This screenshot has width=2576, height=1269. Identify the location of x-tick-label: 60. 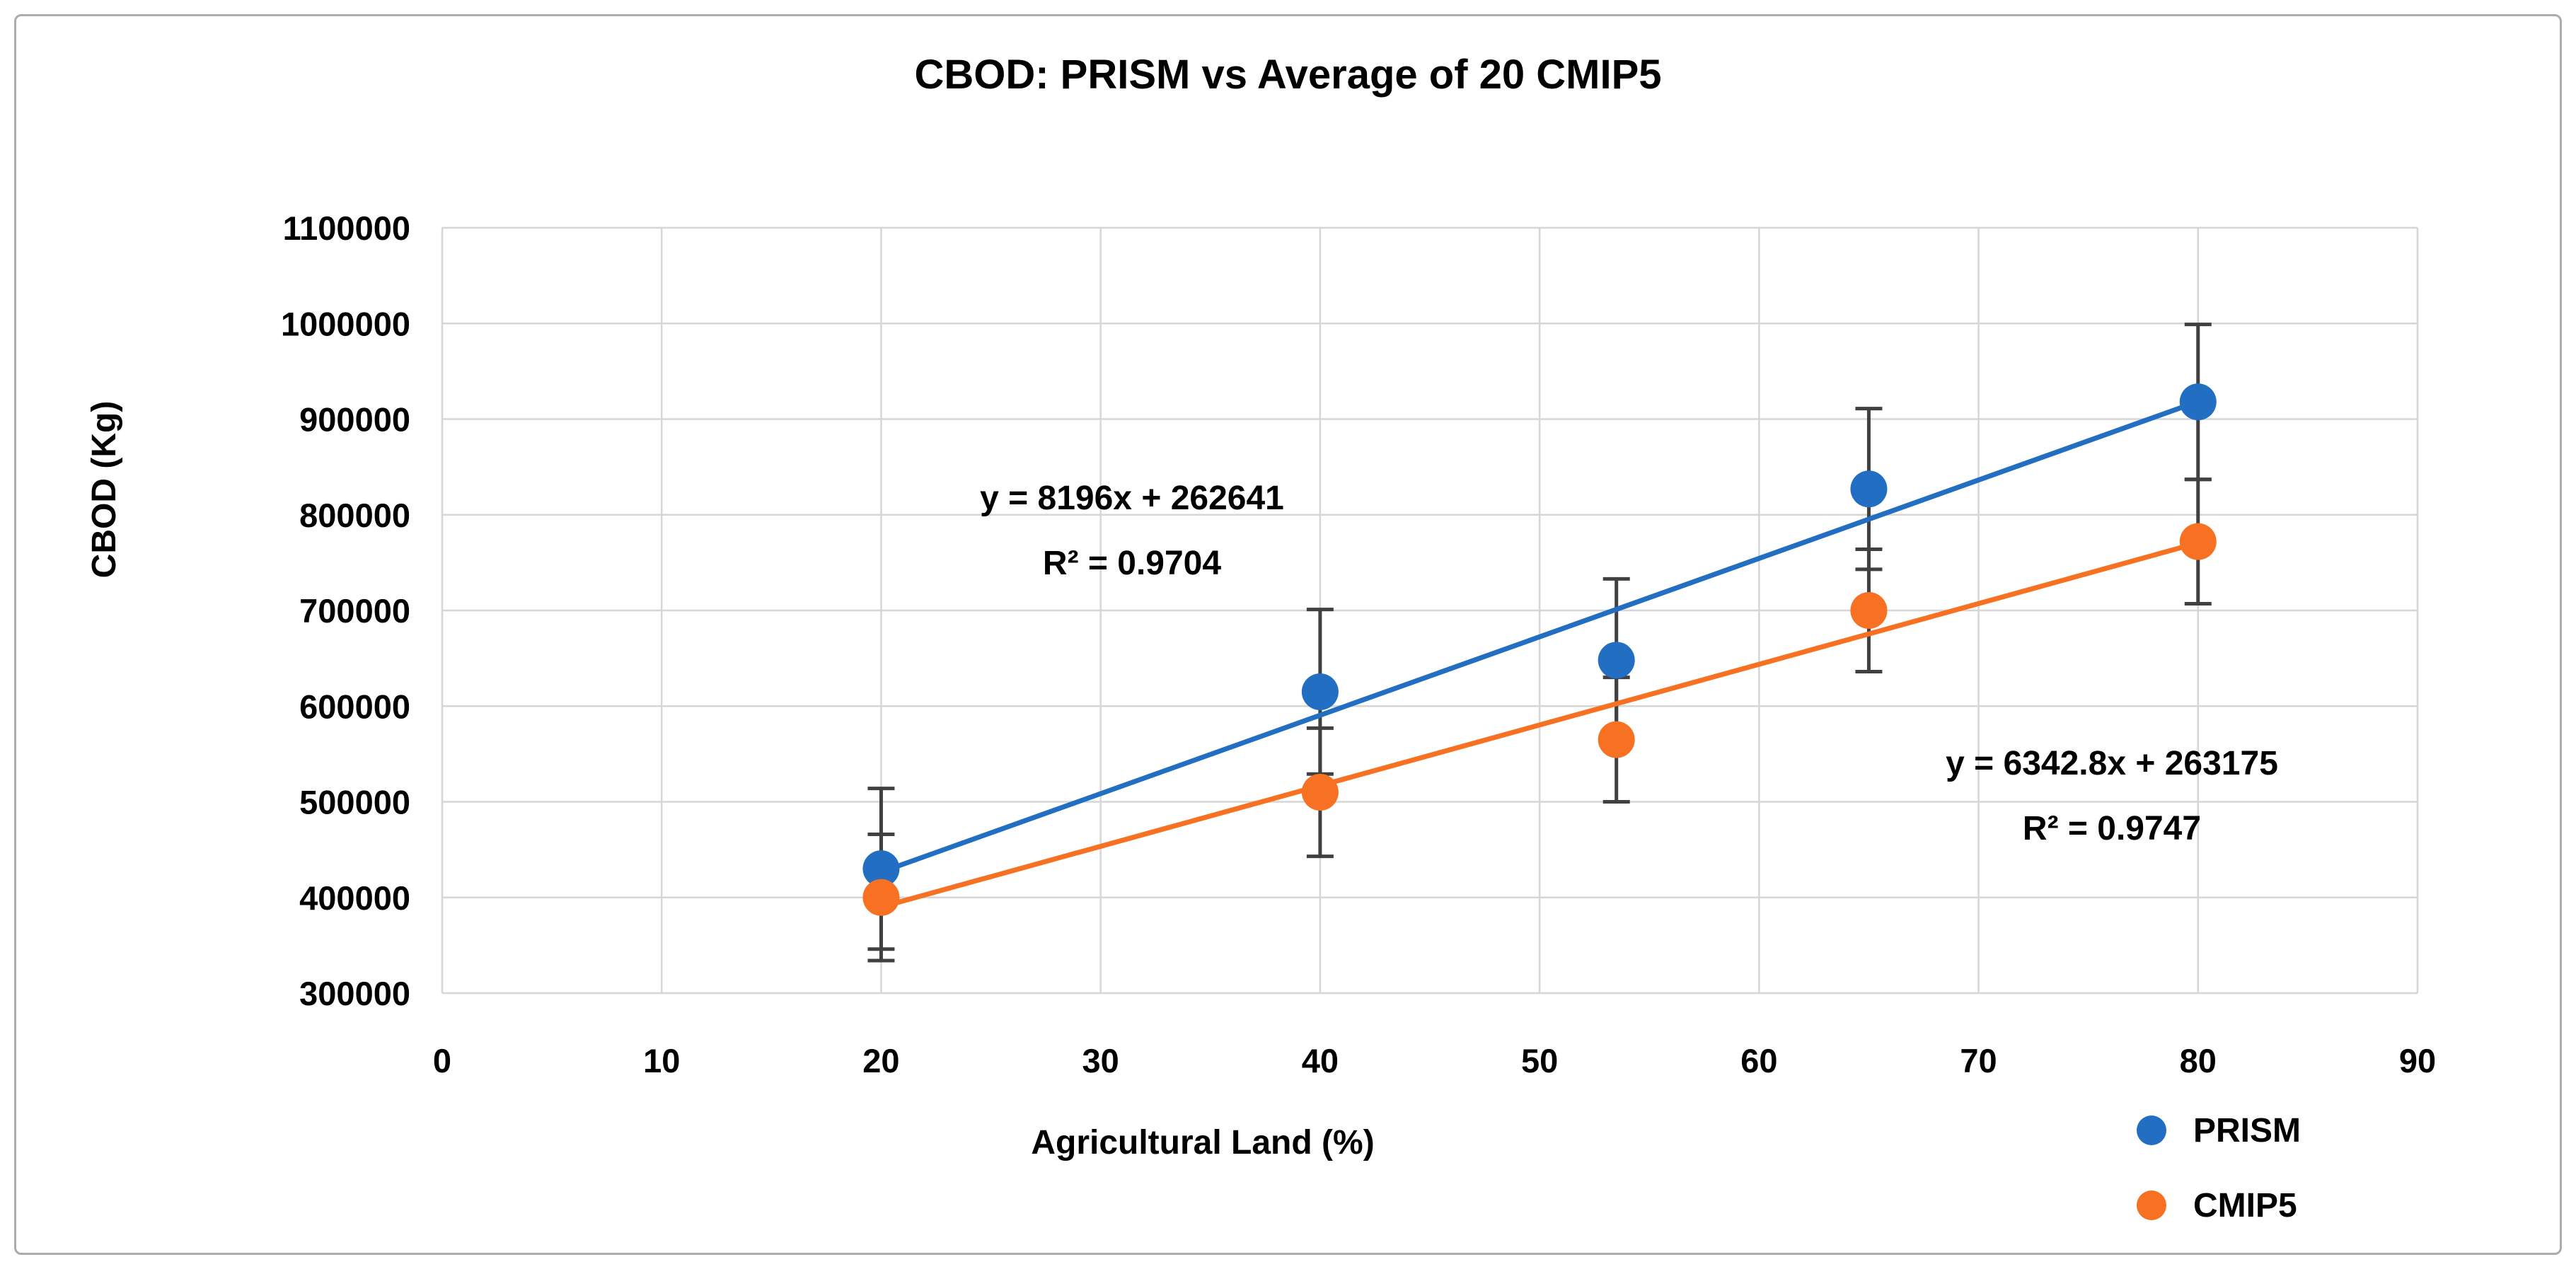
(1758, 1060).